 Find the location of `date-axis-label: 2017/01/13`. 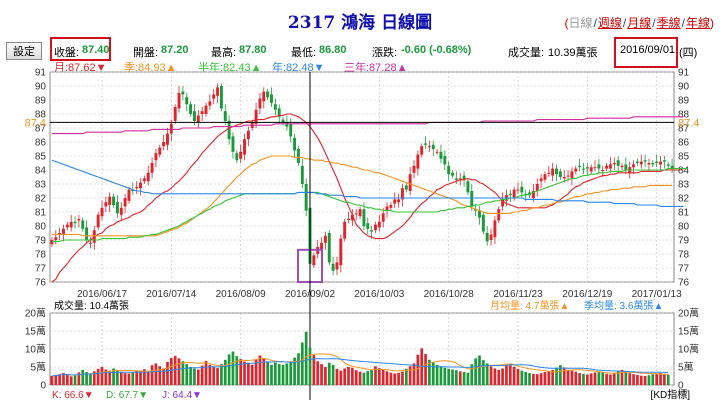

date-axis-label: 2017/01/13 is located at coordinates (657, 294).